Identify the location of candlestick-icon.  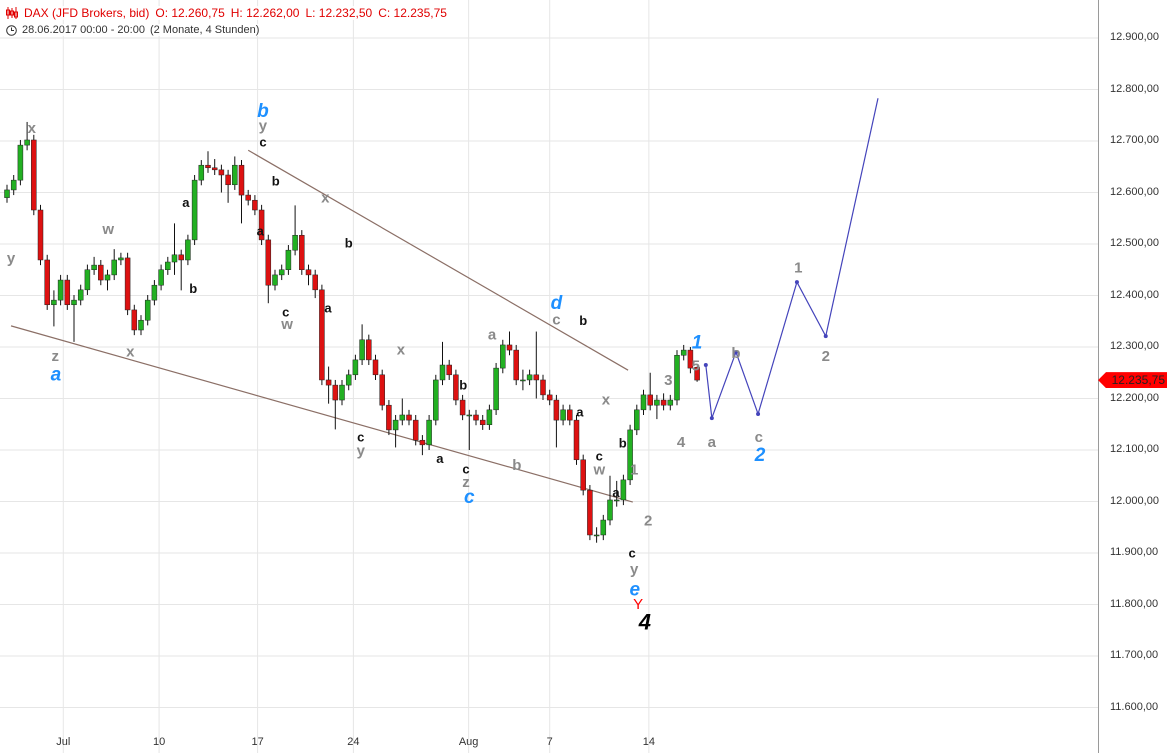
(12, 13).